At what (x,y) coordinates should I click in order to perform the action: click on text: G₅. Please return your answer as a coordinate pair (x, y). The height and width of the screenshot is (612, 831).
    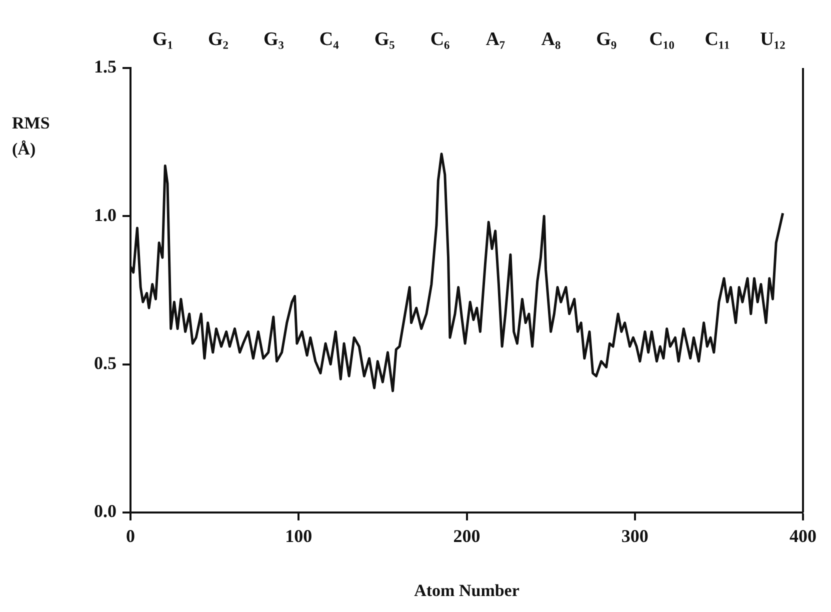
    Looking at the image, I should click on (385, 39).